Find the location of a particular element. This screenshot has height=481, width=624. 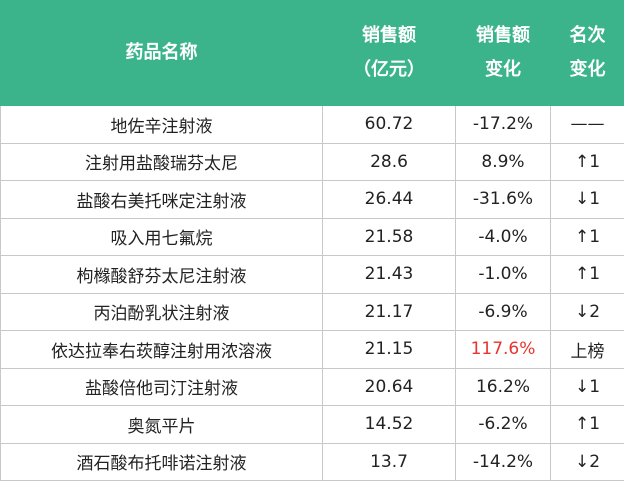

table-cell: 21.58 is located at coordinates (389, 237).